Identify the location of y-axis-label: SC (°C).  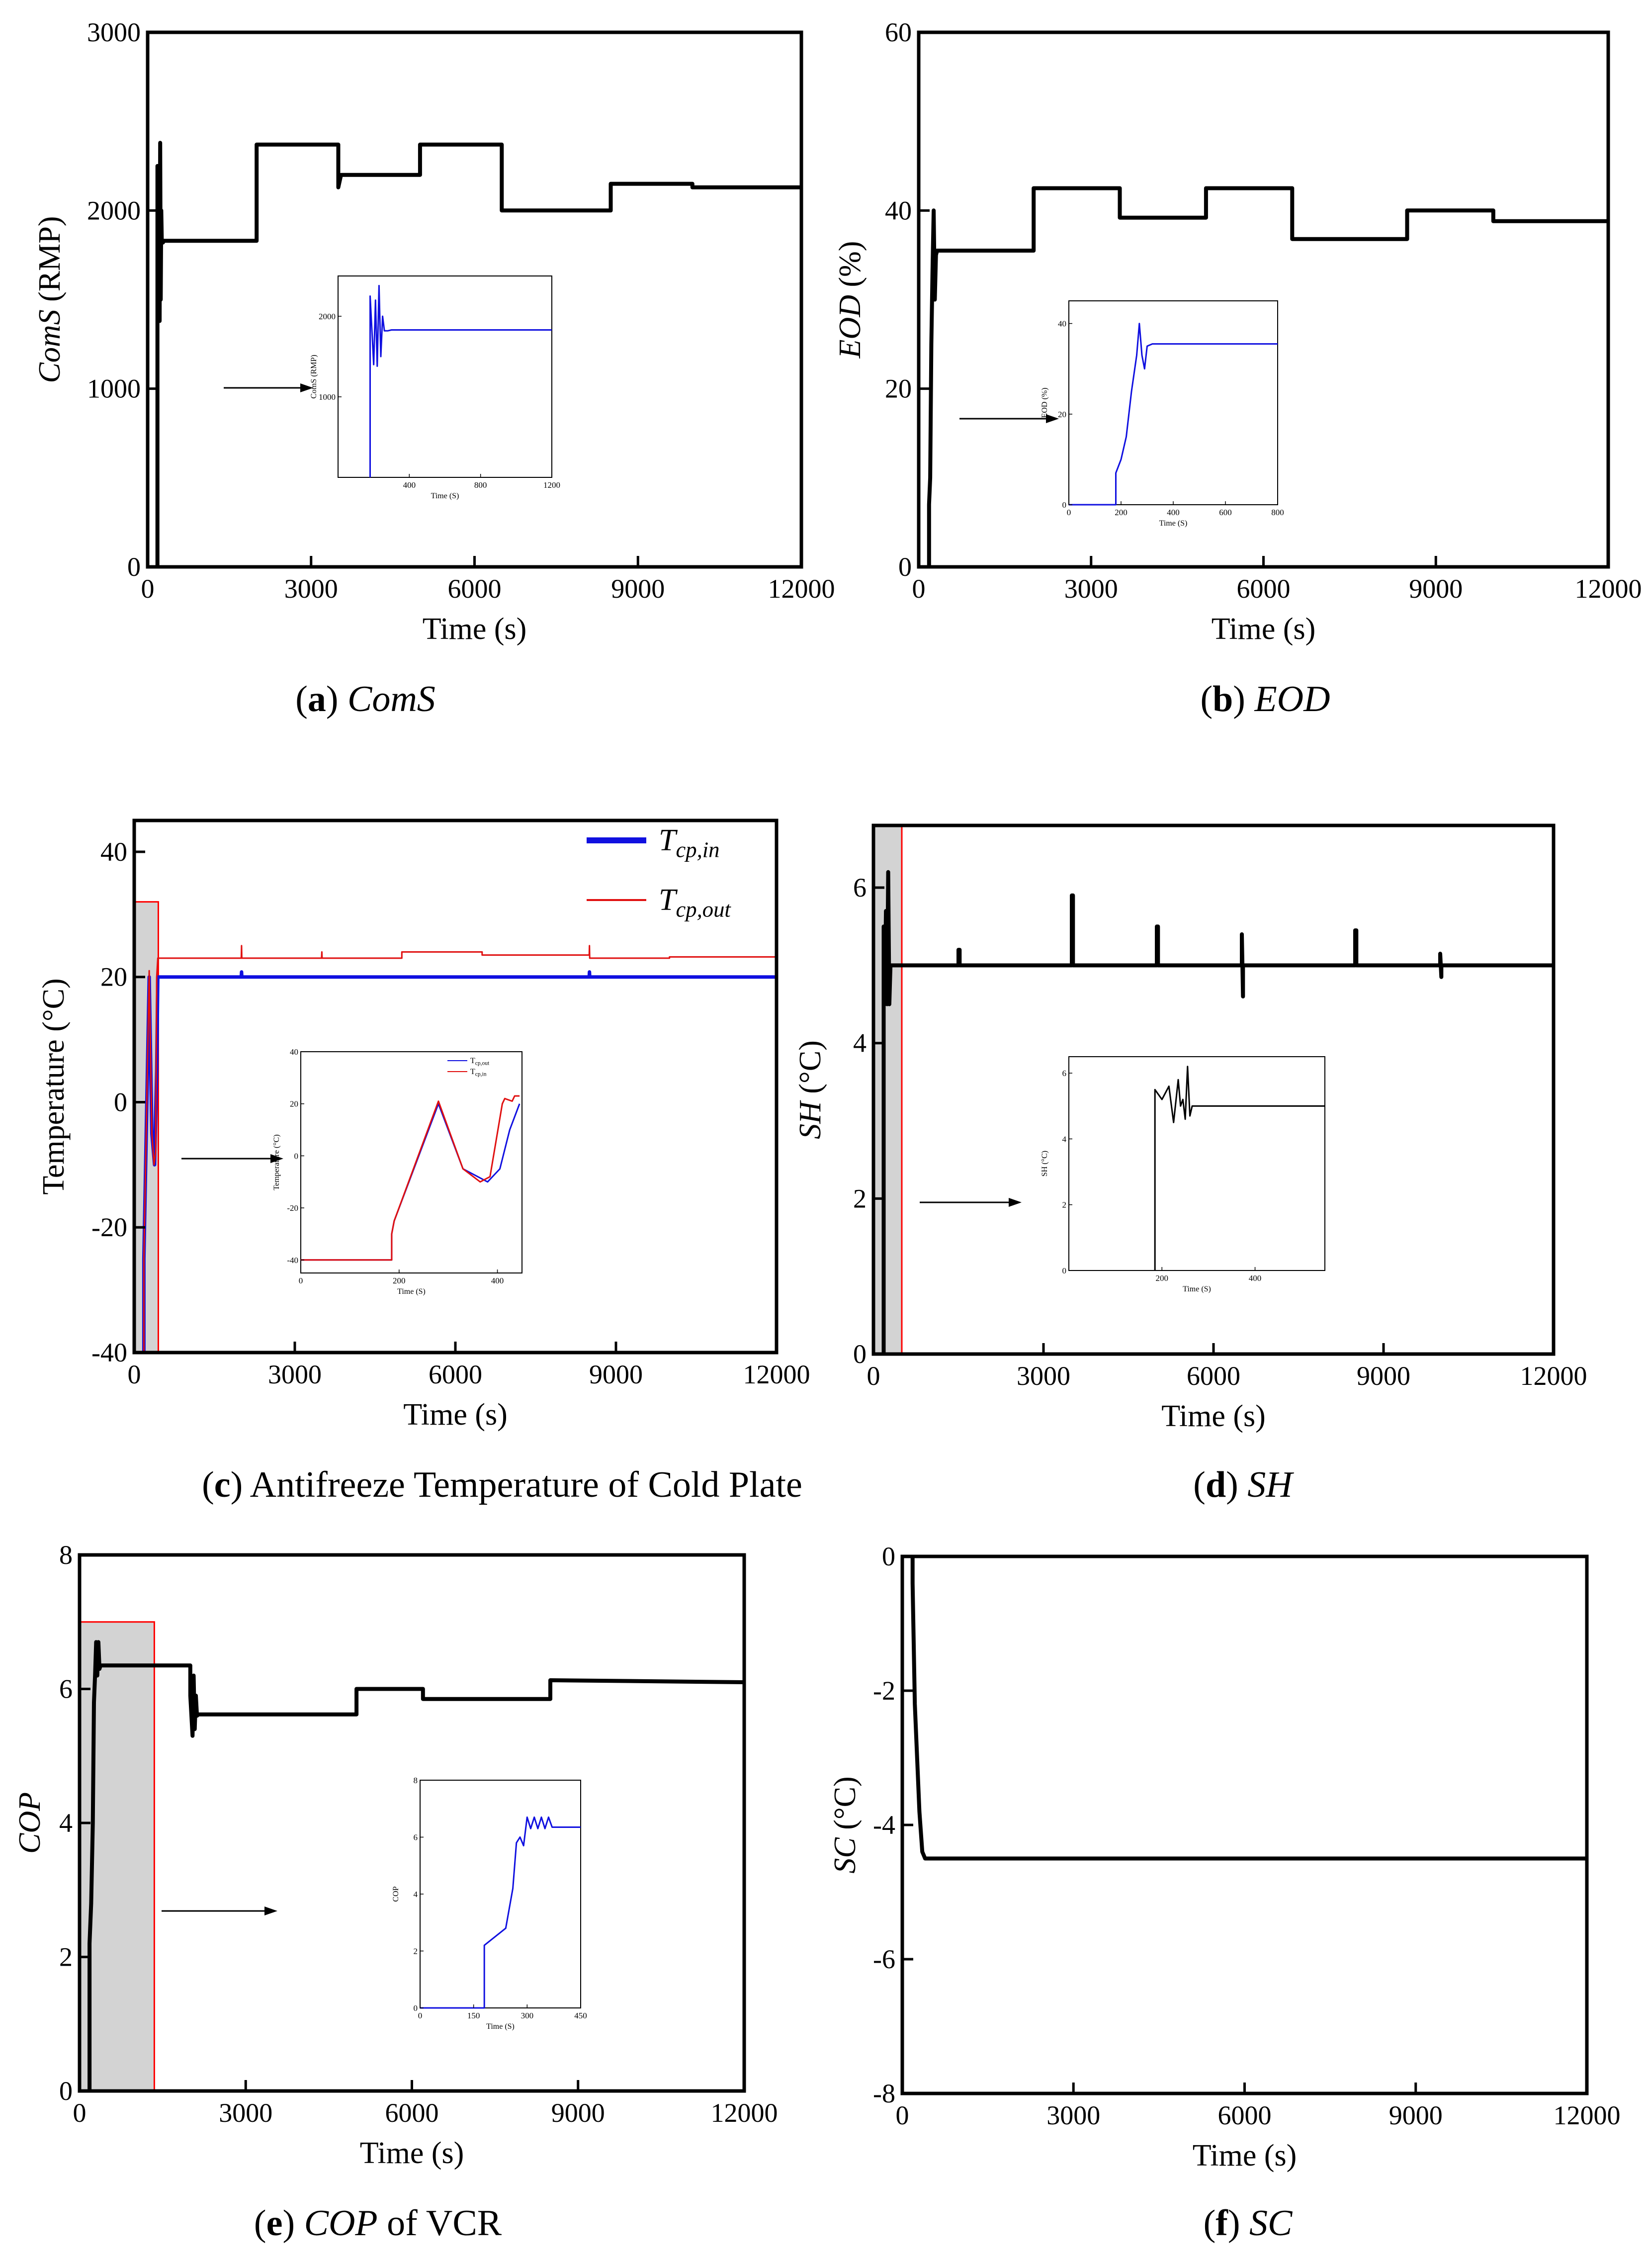
(845, 1825).